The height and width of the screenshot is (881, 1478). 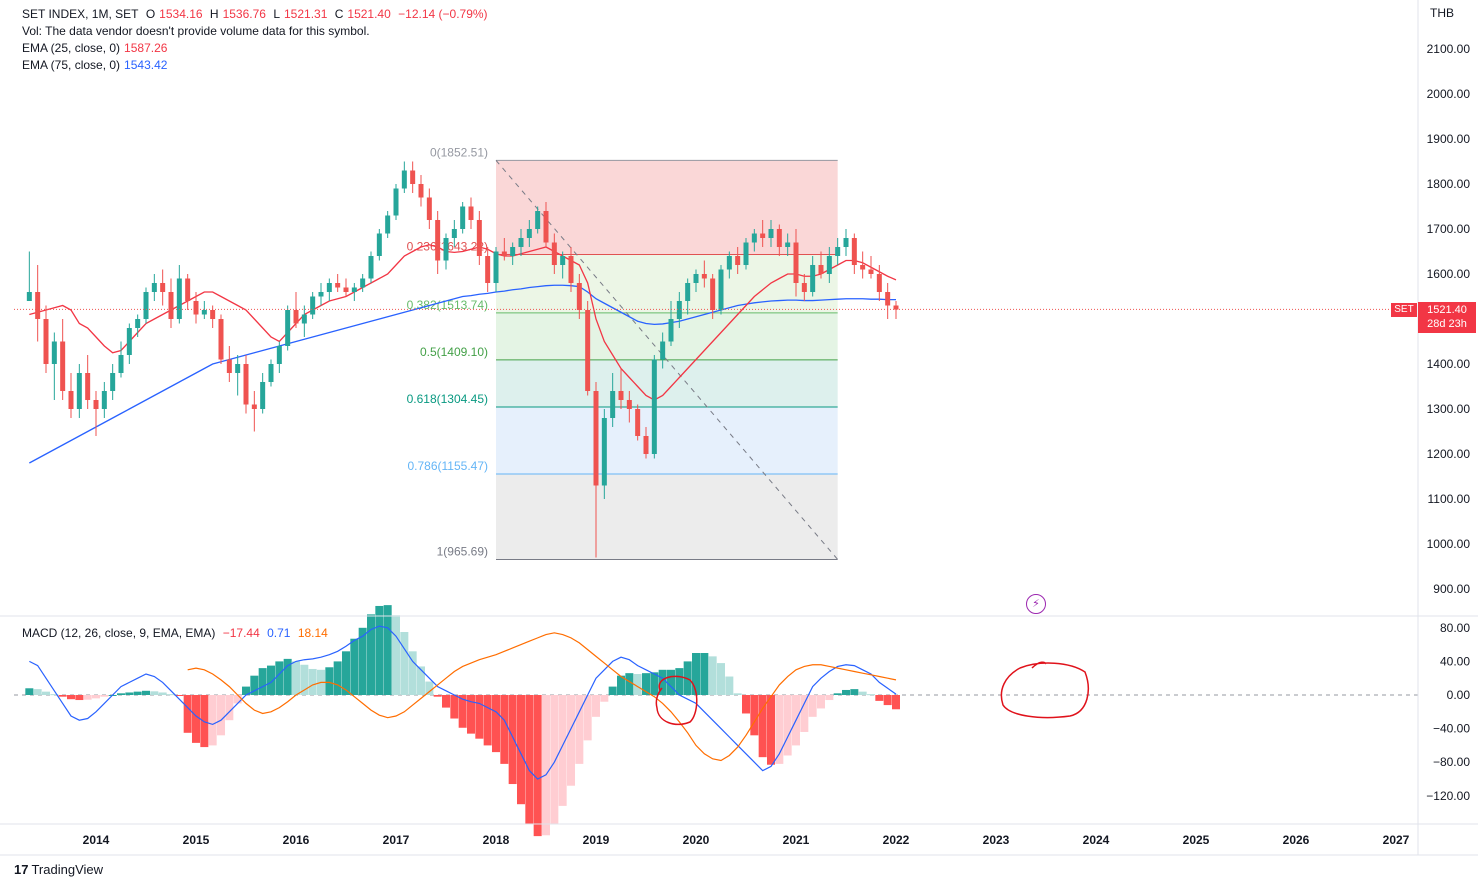 I want to click on ema75-legend: EMA (75, close, 0) 1543.42, so click(x=96, y=65).